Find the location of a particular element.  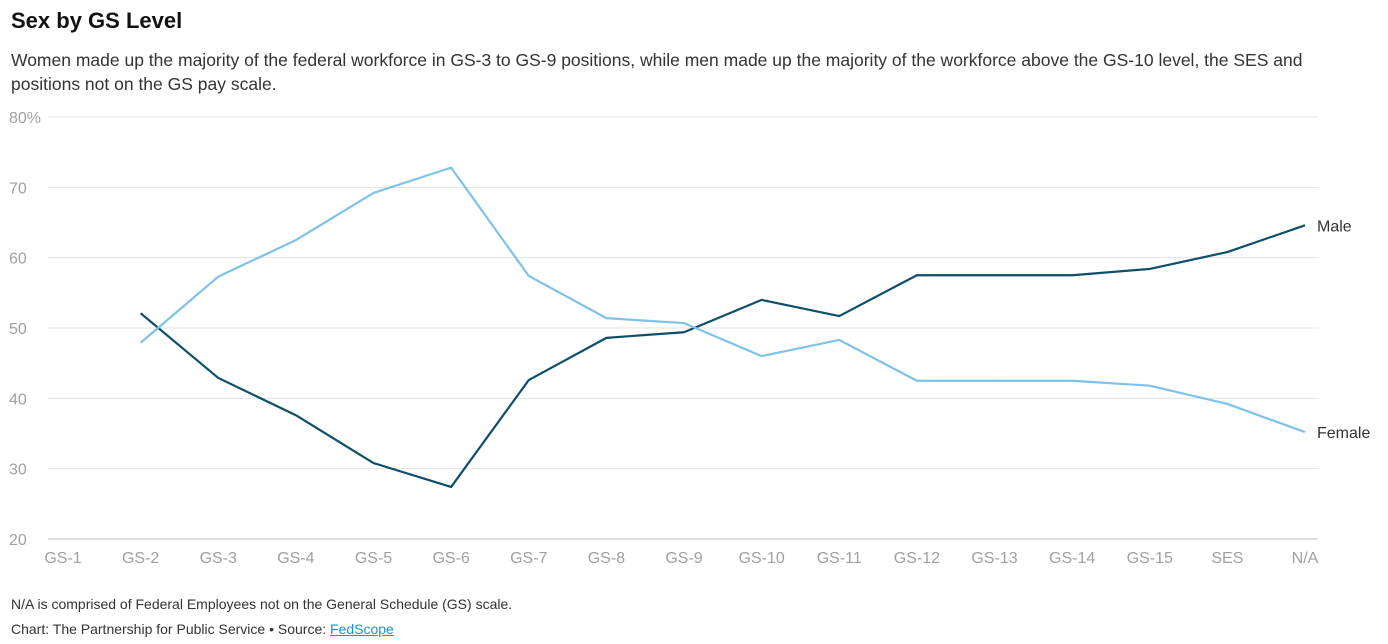

chart-title: Sex by GS Level is located at coordinates (97, 20).